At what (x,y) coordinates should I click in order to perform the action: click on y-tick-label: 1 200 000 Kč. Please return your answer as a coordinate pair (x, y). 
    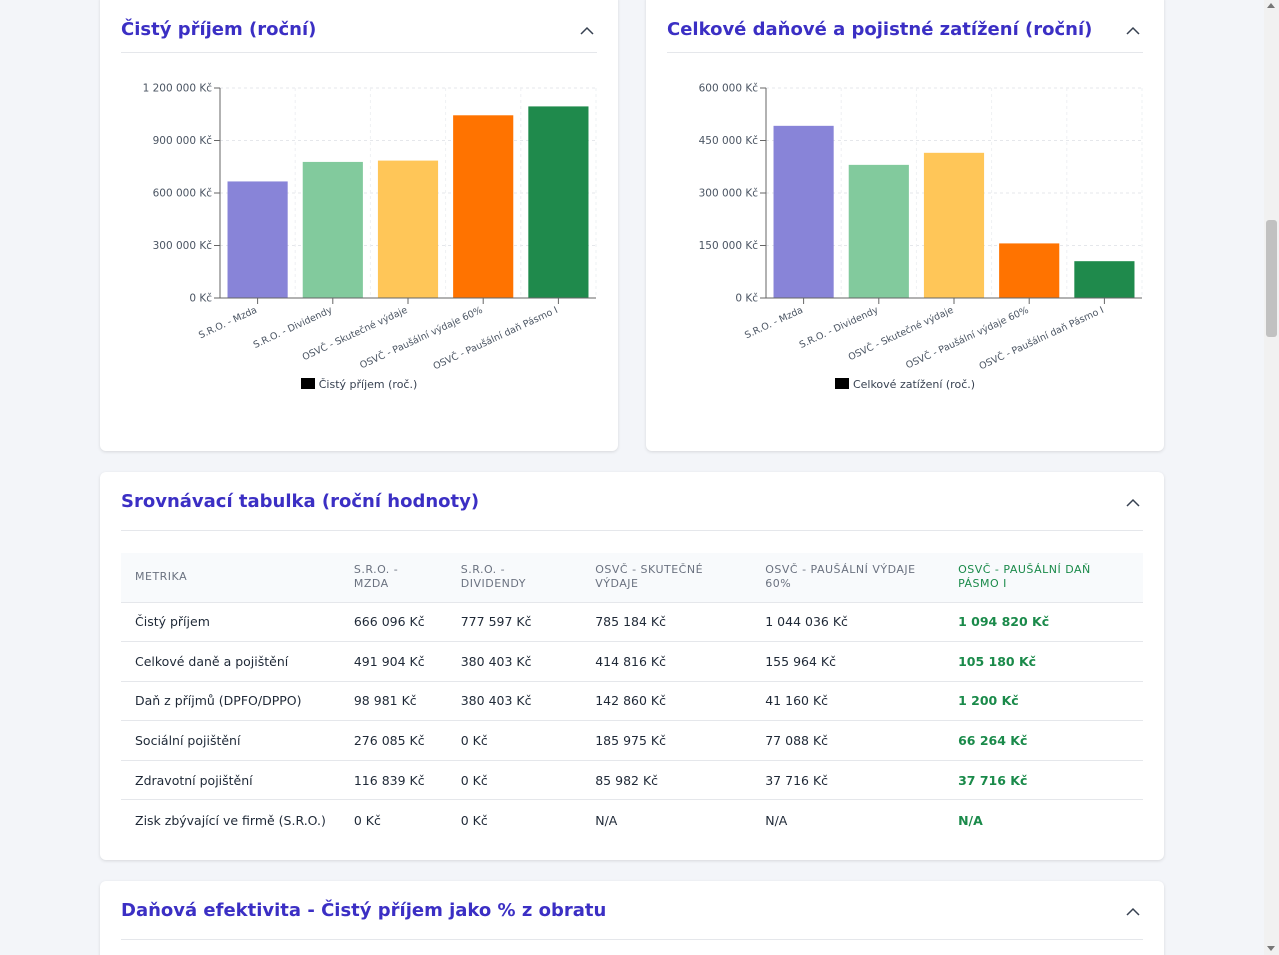
    Looking at the image, I should click on (178, 89).